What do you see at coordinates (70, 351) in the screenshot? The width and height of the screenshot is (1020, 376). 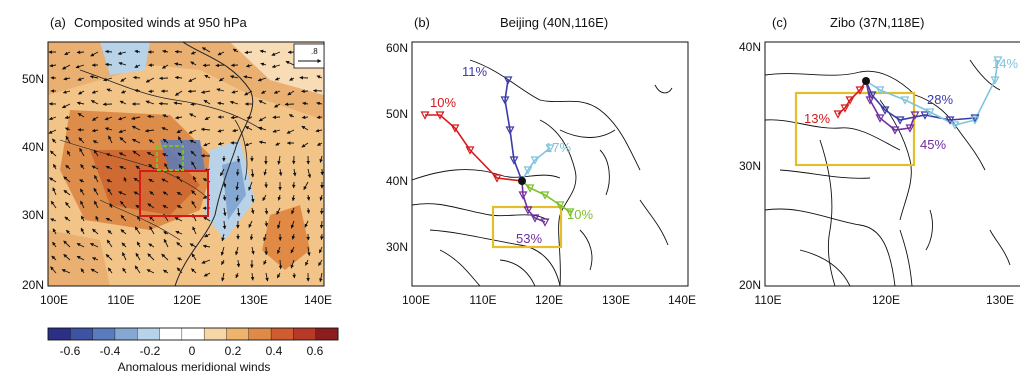 I see `colorbar-tick: -0.6` at bounding box center [70, 351].